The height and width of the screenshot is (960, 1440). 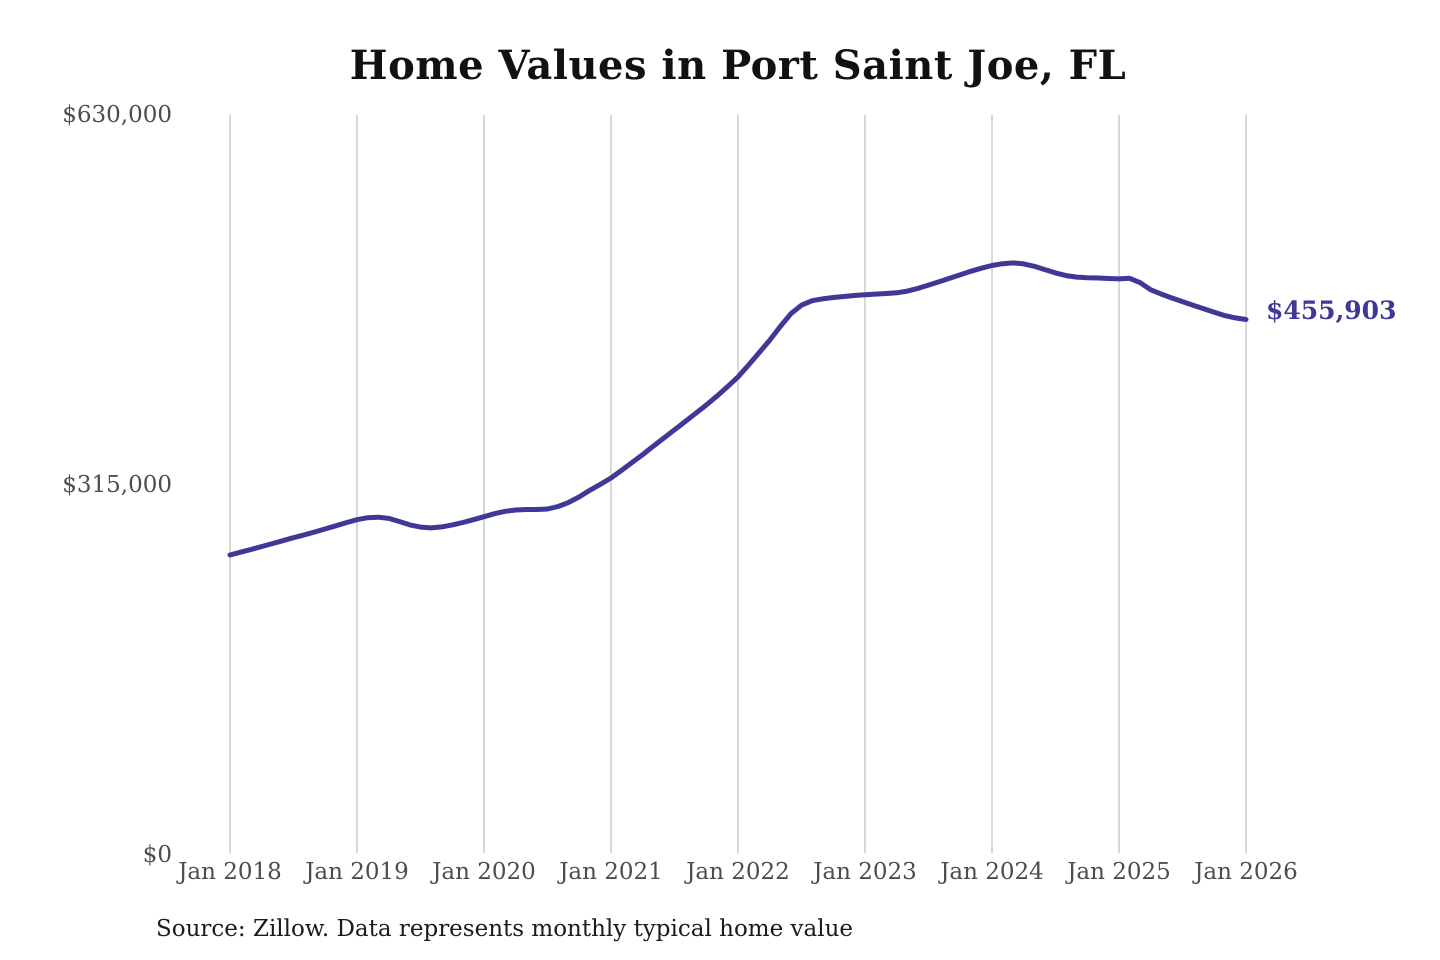 What do you see at coordinates (1119, 872) in the screenshot?
I see `x-axis-tick-label: Jan 2025` at bounding box center [1119, 872].